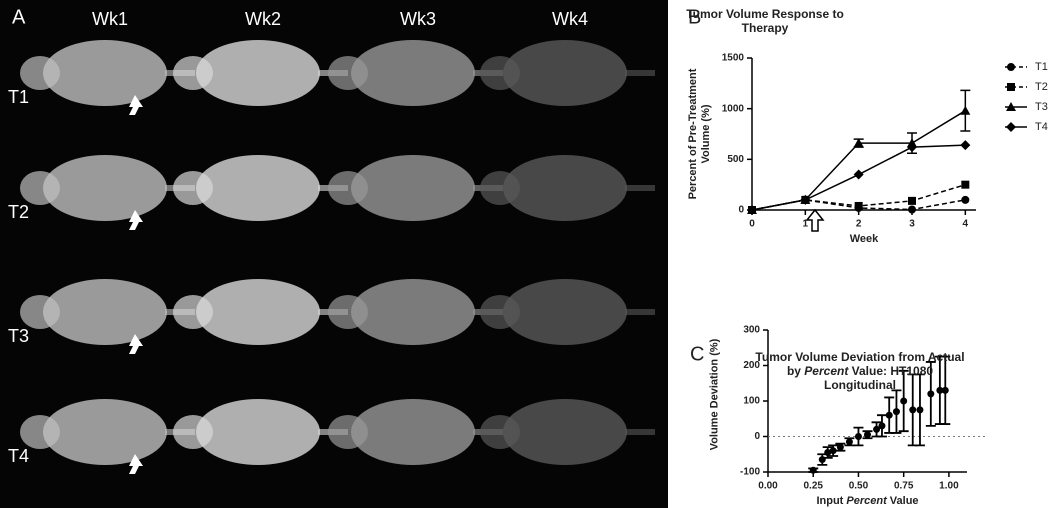 The image size is (1050, 508). I want to click on x-tick-label: 3, so click(912, 224).